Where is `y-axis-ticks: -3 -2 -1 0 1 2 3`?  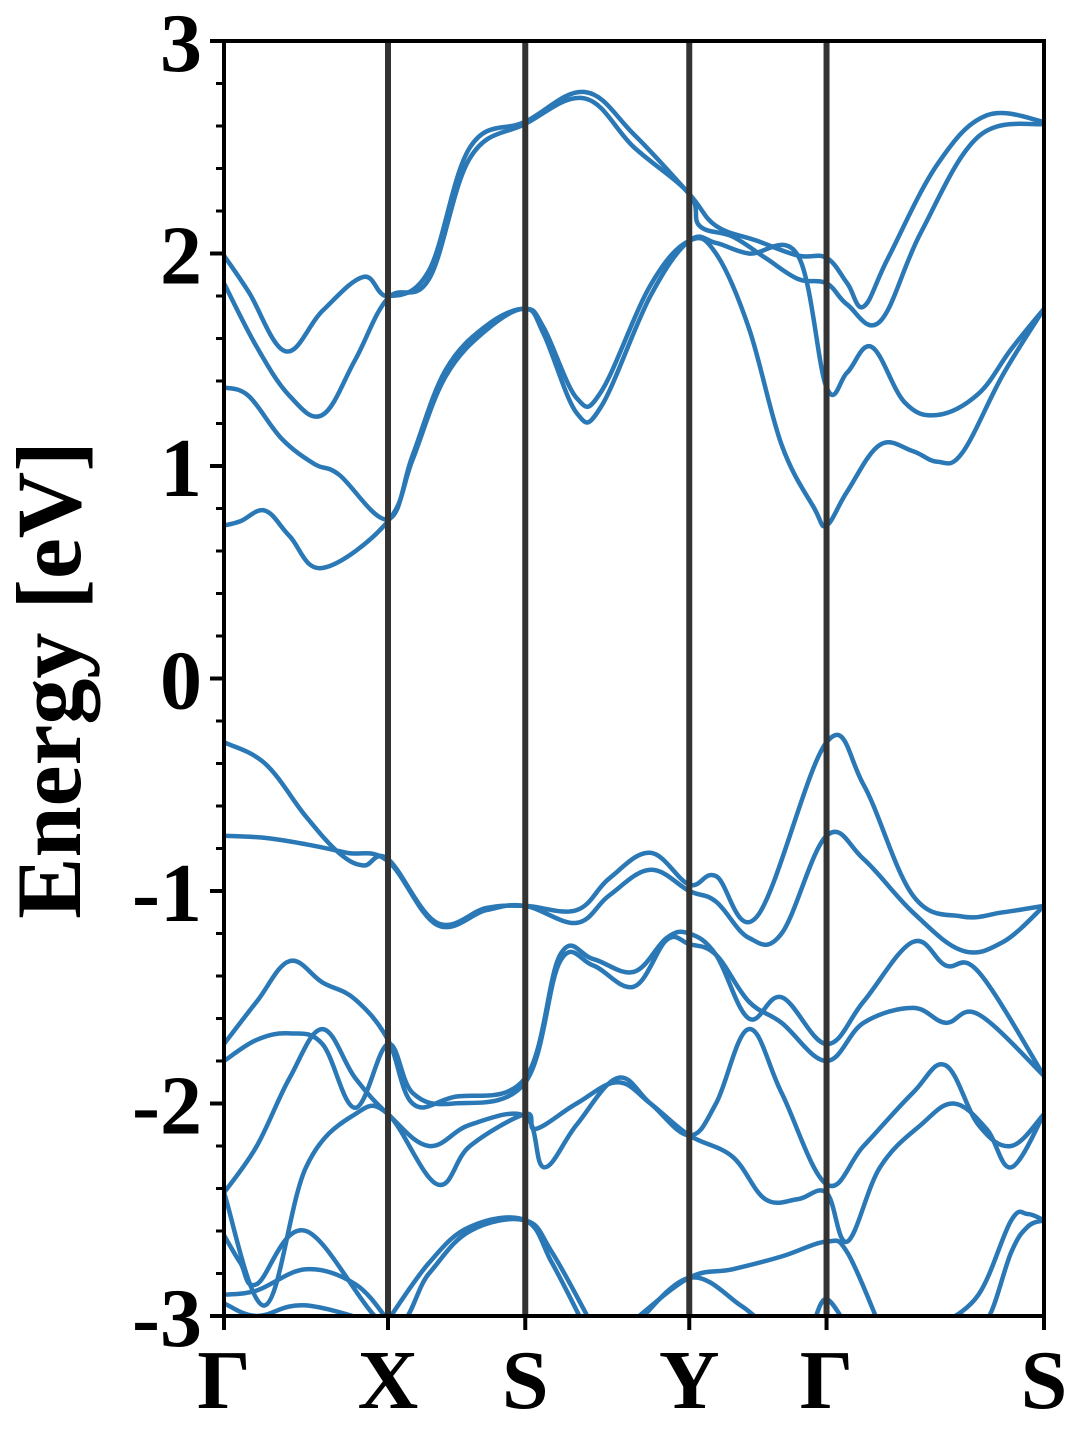 y-axis-ticks: -3 -2 -1 0 1 2 3 is located at coordinates (178, 682).